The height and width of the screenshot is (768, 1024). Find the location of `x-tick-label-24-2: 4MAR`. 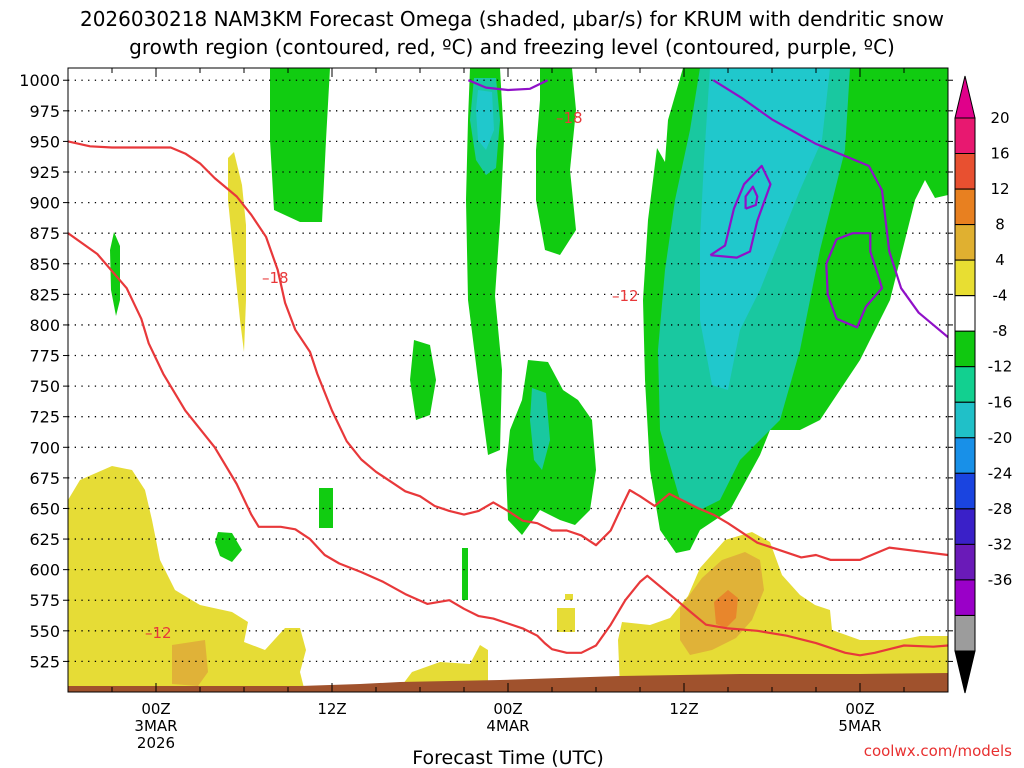

x-tick-label-24-2: 4MAR is located at coordinates (507, 726).